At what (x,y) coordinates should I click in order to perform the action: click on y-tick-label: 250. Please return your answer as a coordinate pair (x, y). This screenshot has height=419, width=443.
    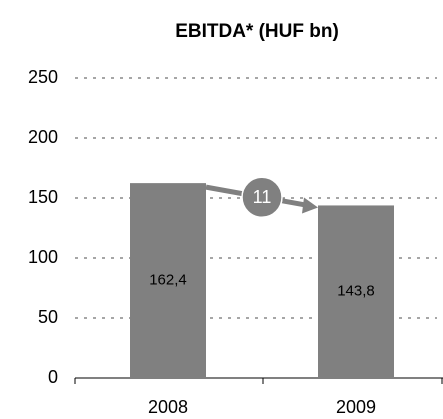
    Looking at the image, I should click on (43, 77).